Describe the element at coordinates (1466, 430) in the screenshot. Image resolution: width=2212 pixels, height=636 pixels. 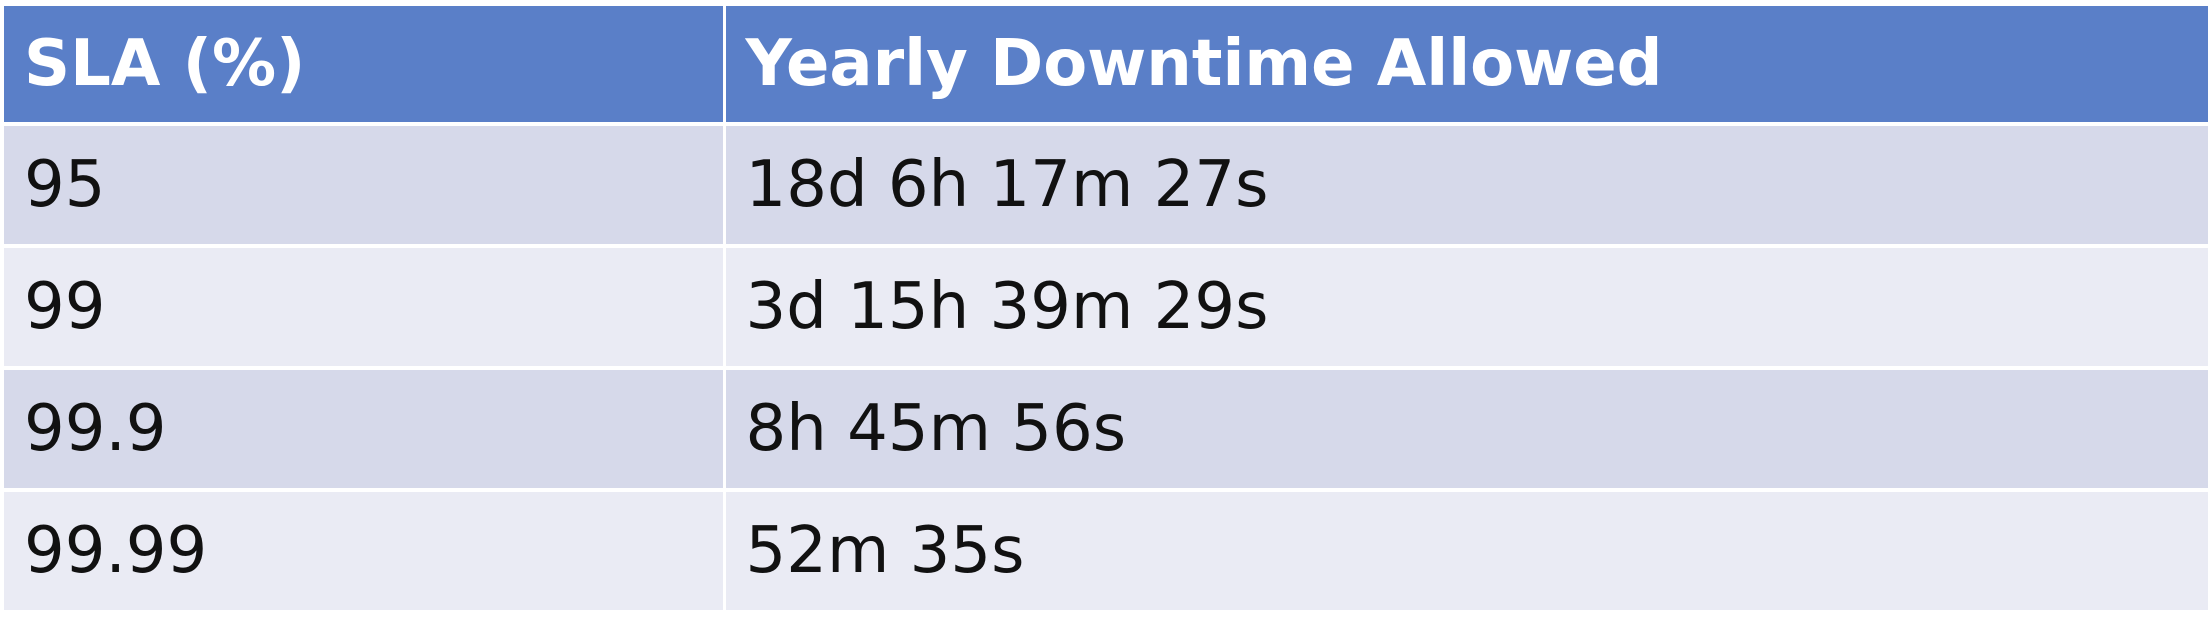
I see `cell-downtime: 8h 45m 56s` at that location.